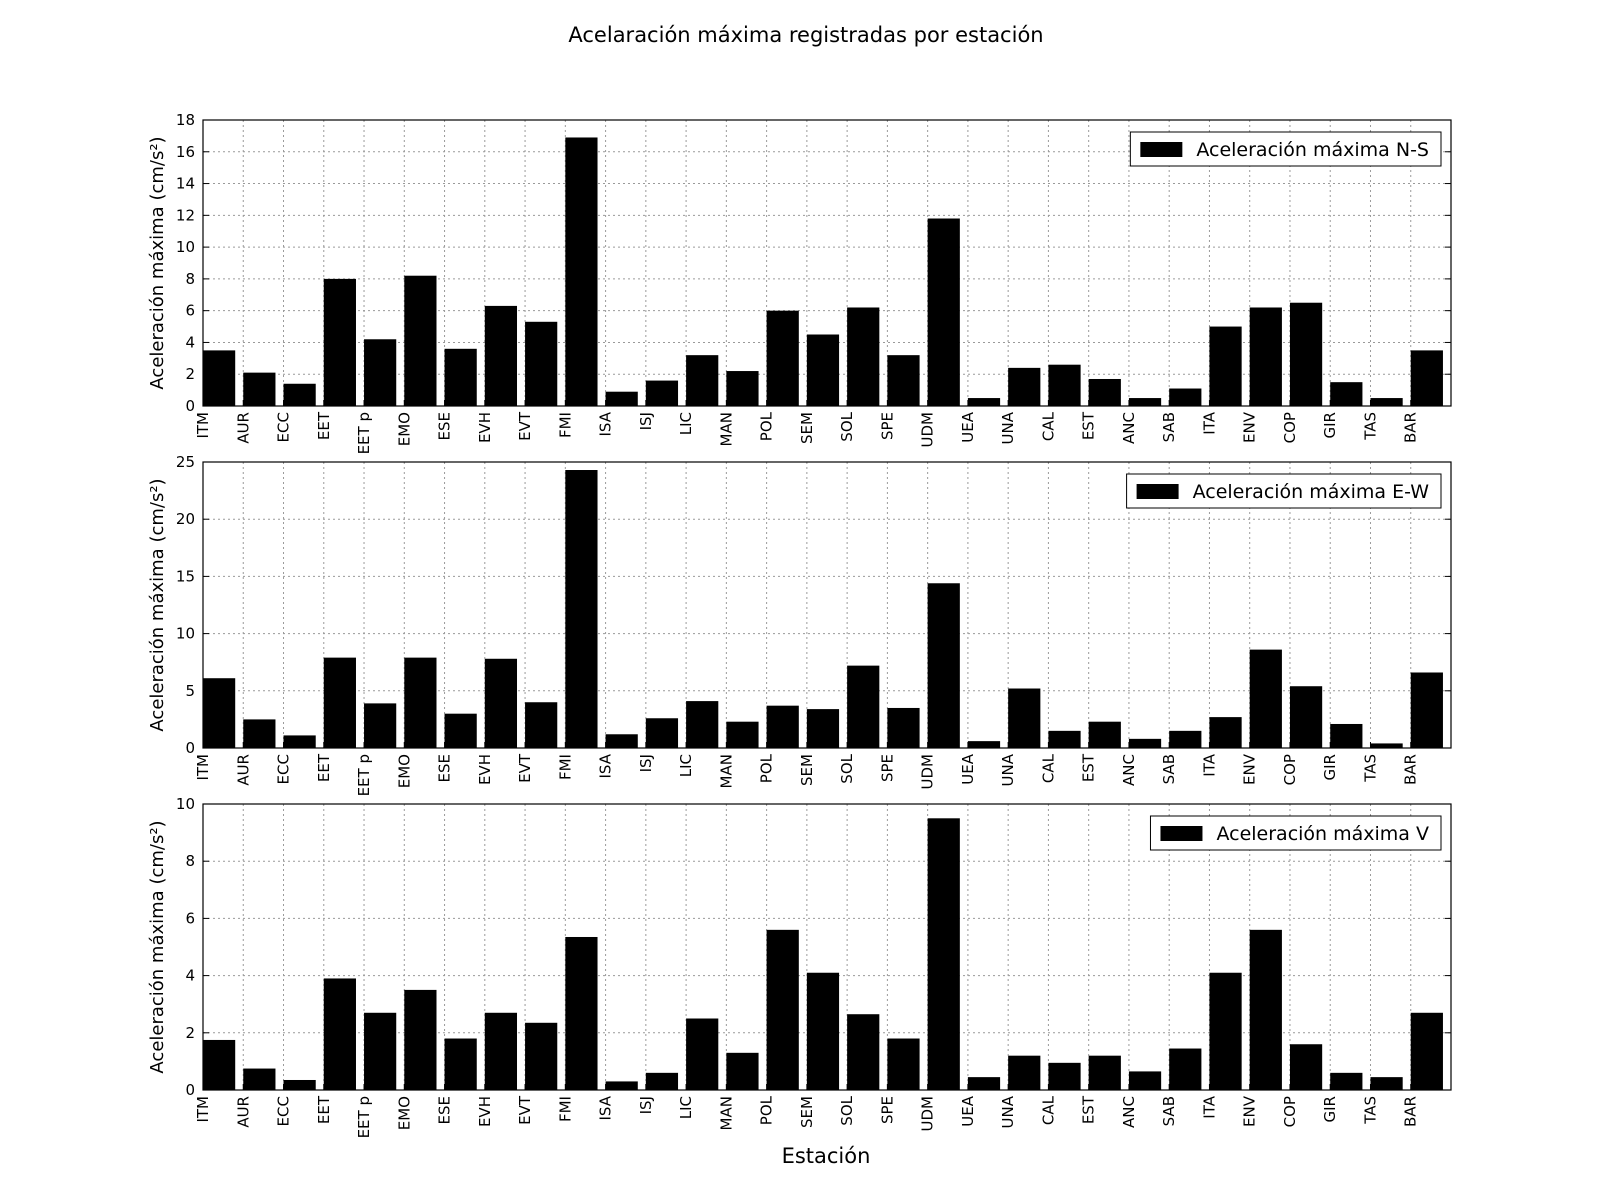  Describe the element at coordinates (1322, 834) in the screenshot. I see `legend-label: Aceleración máxima V` at that location.